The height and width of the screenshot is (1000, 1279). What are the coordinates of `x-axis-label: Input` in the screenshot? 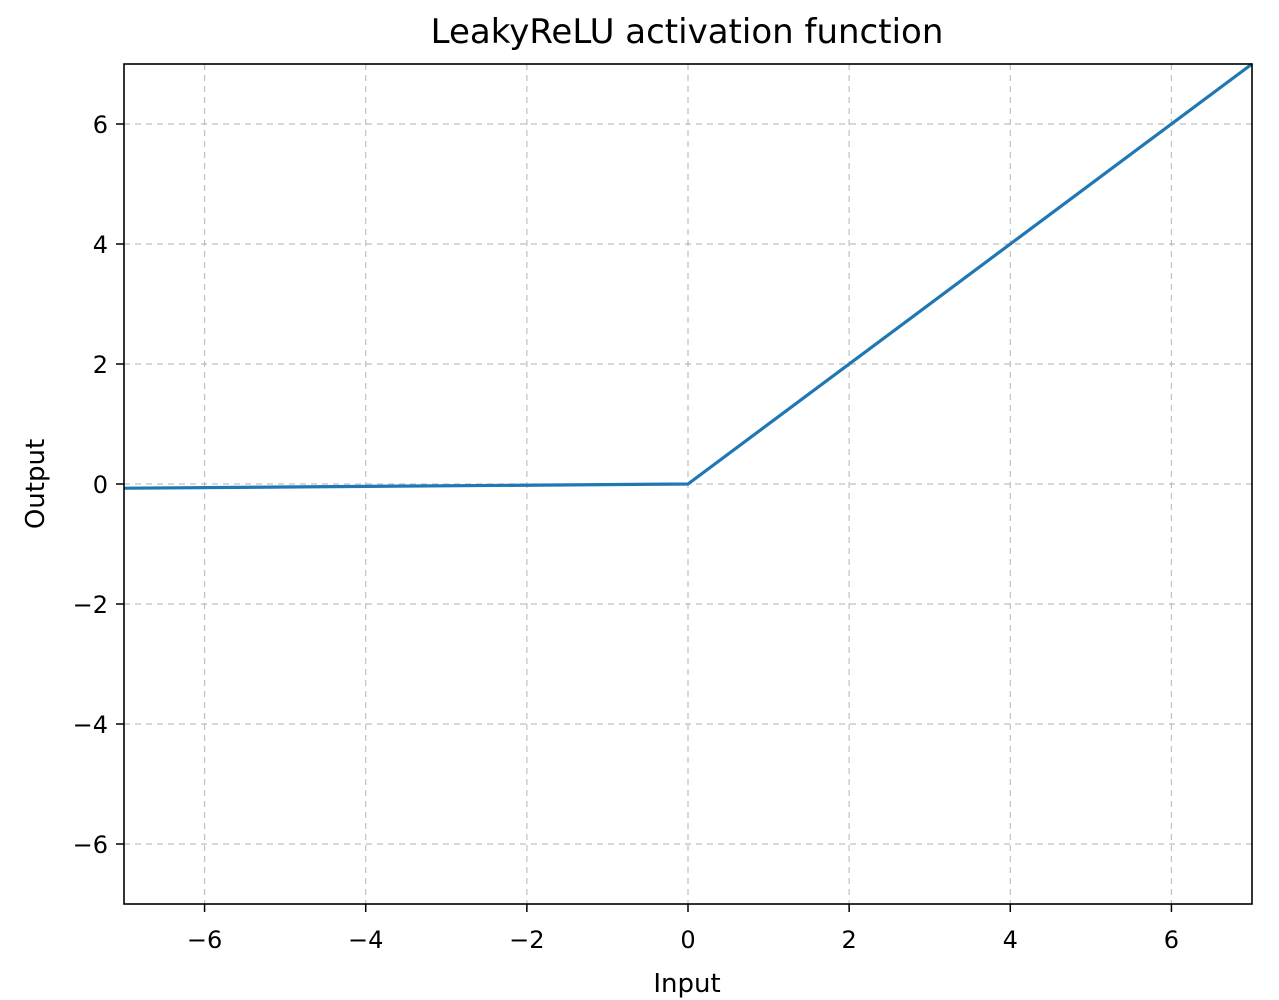 It's located at (686, 984).